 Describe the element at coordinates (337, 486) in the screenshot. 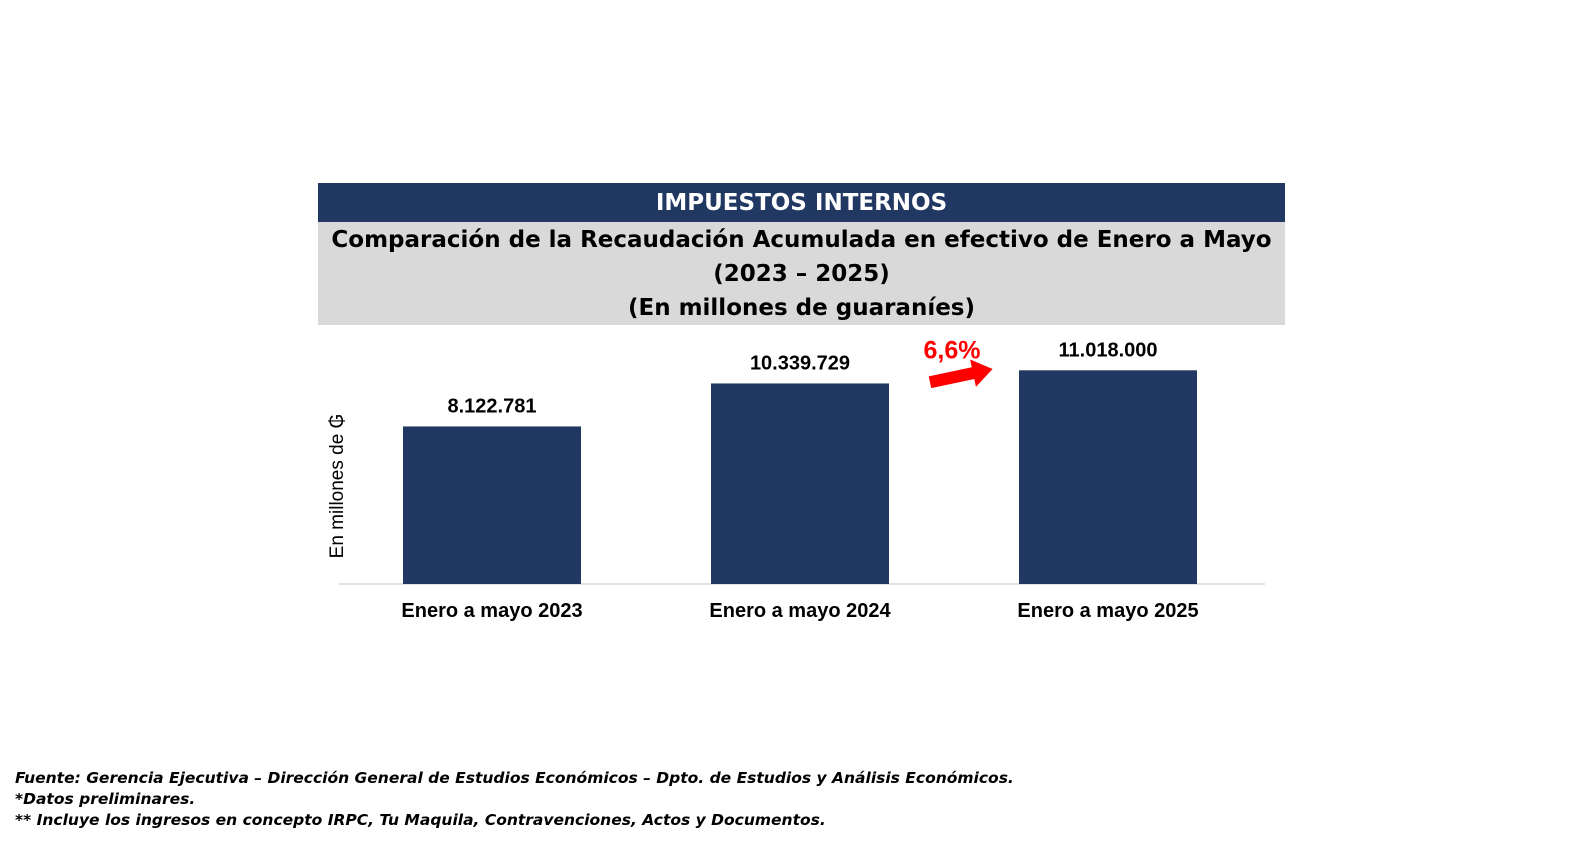

I see `y-axis-label: En millones de ₲` at that location.